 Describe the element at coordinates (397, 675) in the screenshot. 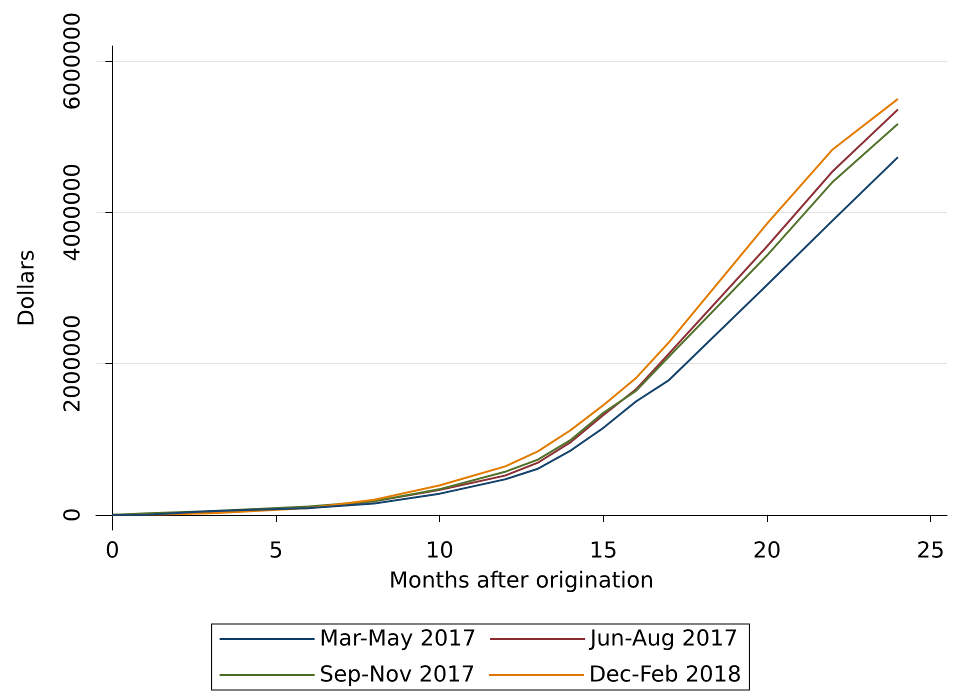

I see `legend-label: Sep-Nov 2017` at that location.